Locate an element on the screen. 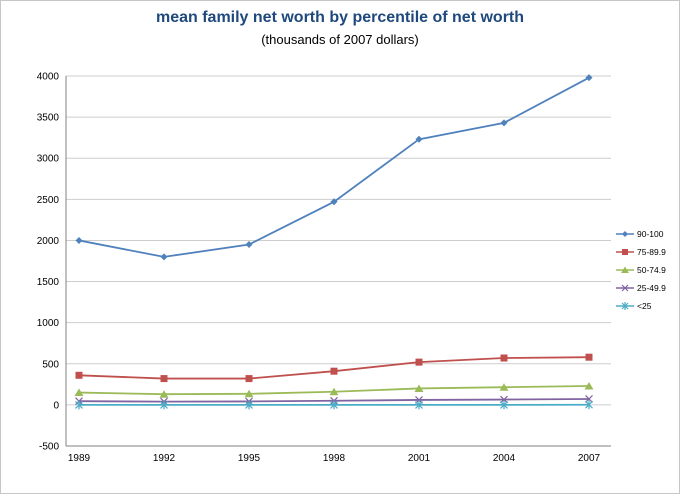  x-axis-label: 1998 is located at coordinates (334, 458).